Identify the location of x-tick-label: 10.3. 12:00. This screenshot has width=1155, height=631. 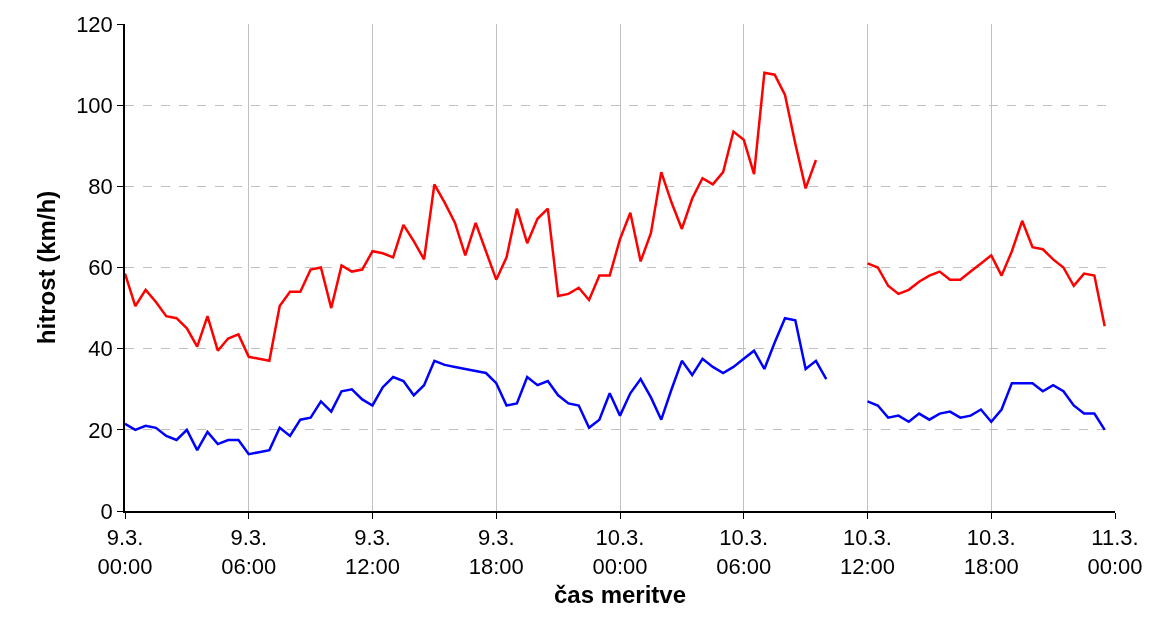
(867, 552).